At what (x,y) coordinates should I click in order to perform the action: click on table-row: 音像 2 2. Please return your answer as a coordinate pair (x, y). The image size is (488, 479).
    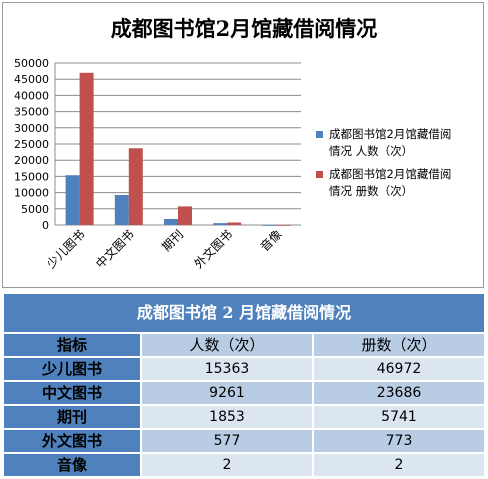
    Looking at the image, I should click on (244, 465).